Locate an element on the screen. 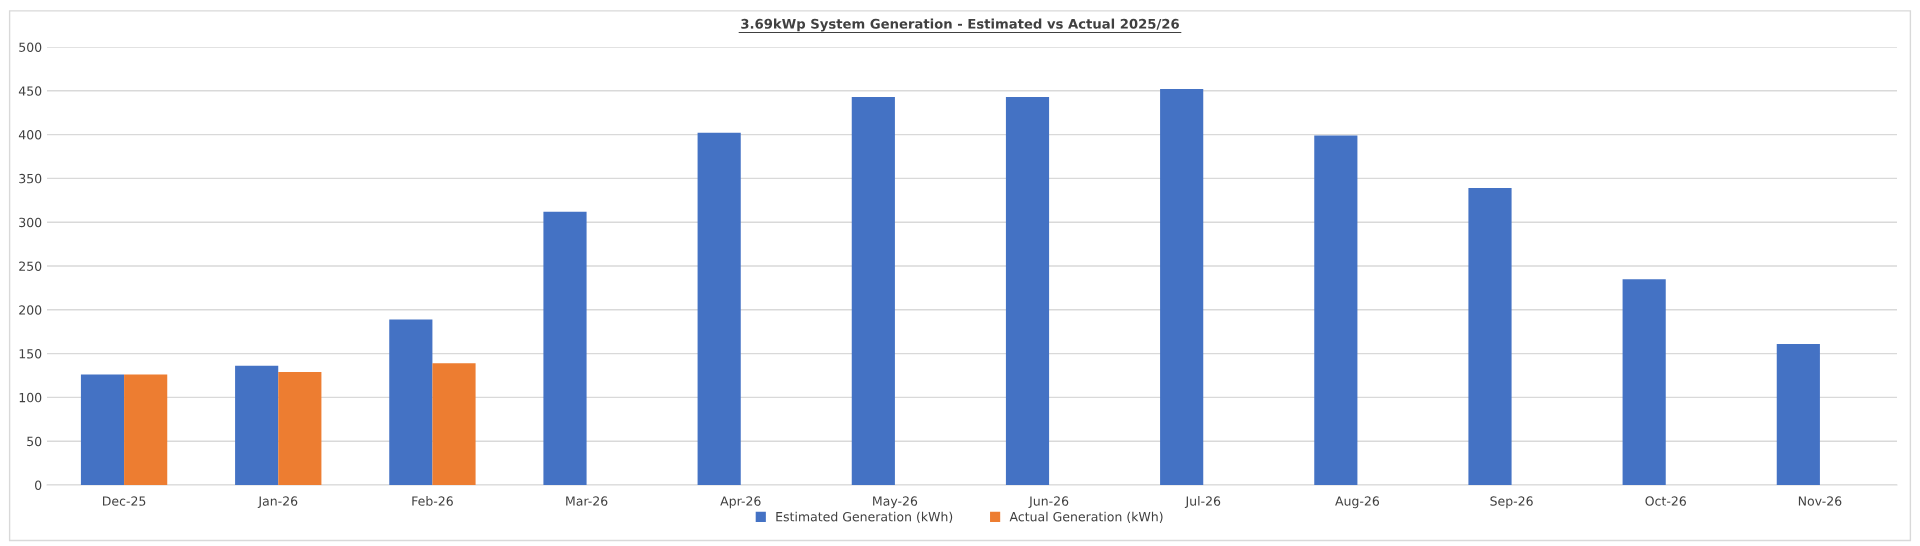 This screenshot has height=546, width=1920. x-tick-label: Sep-26 is located at coordinates (1511, 502).